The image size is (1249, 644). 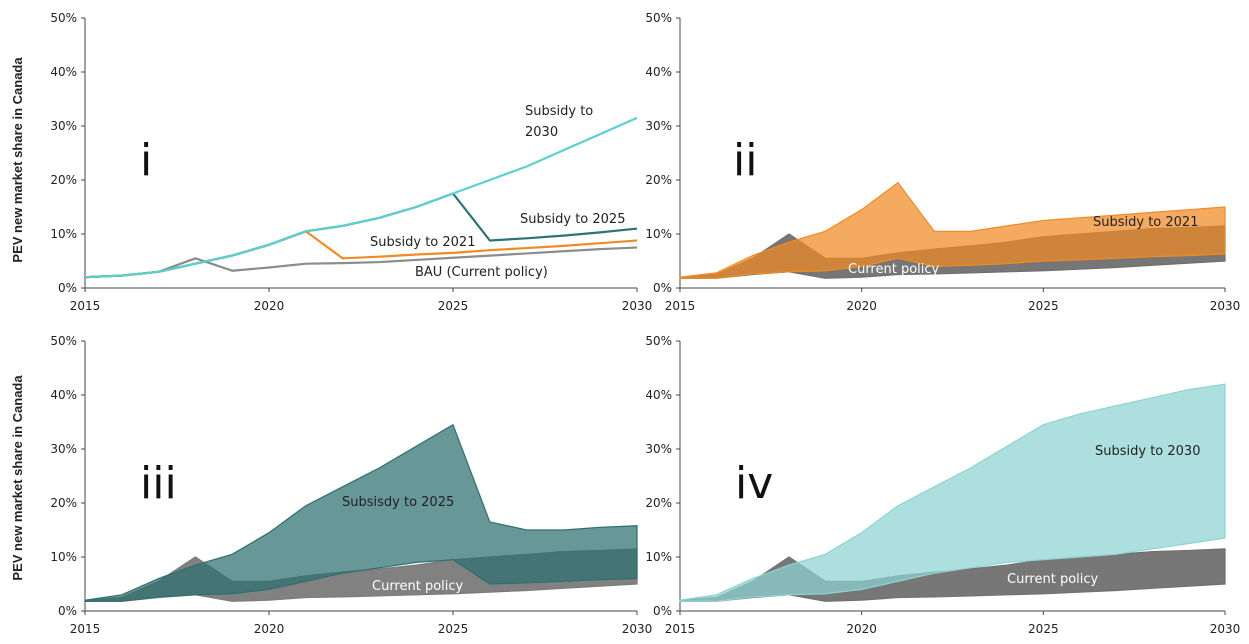 I want to click on series-line-subsidy-to-2025, so click(x=361, y=235).